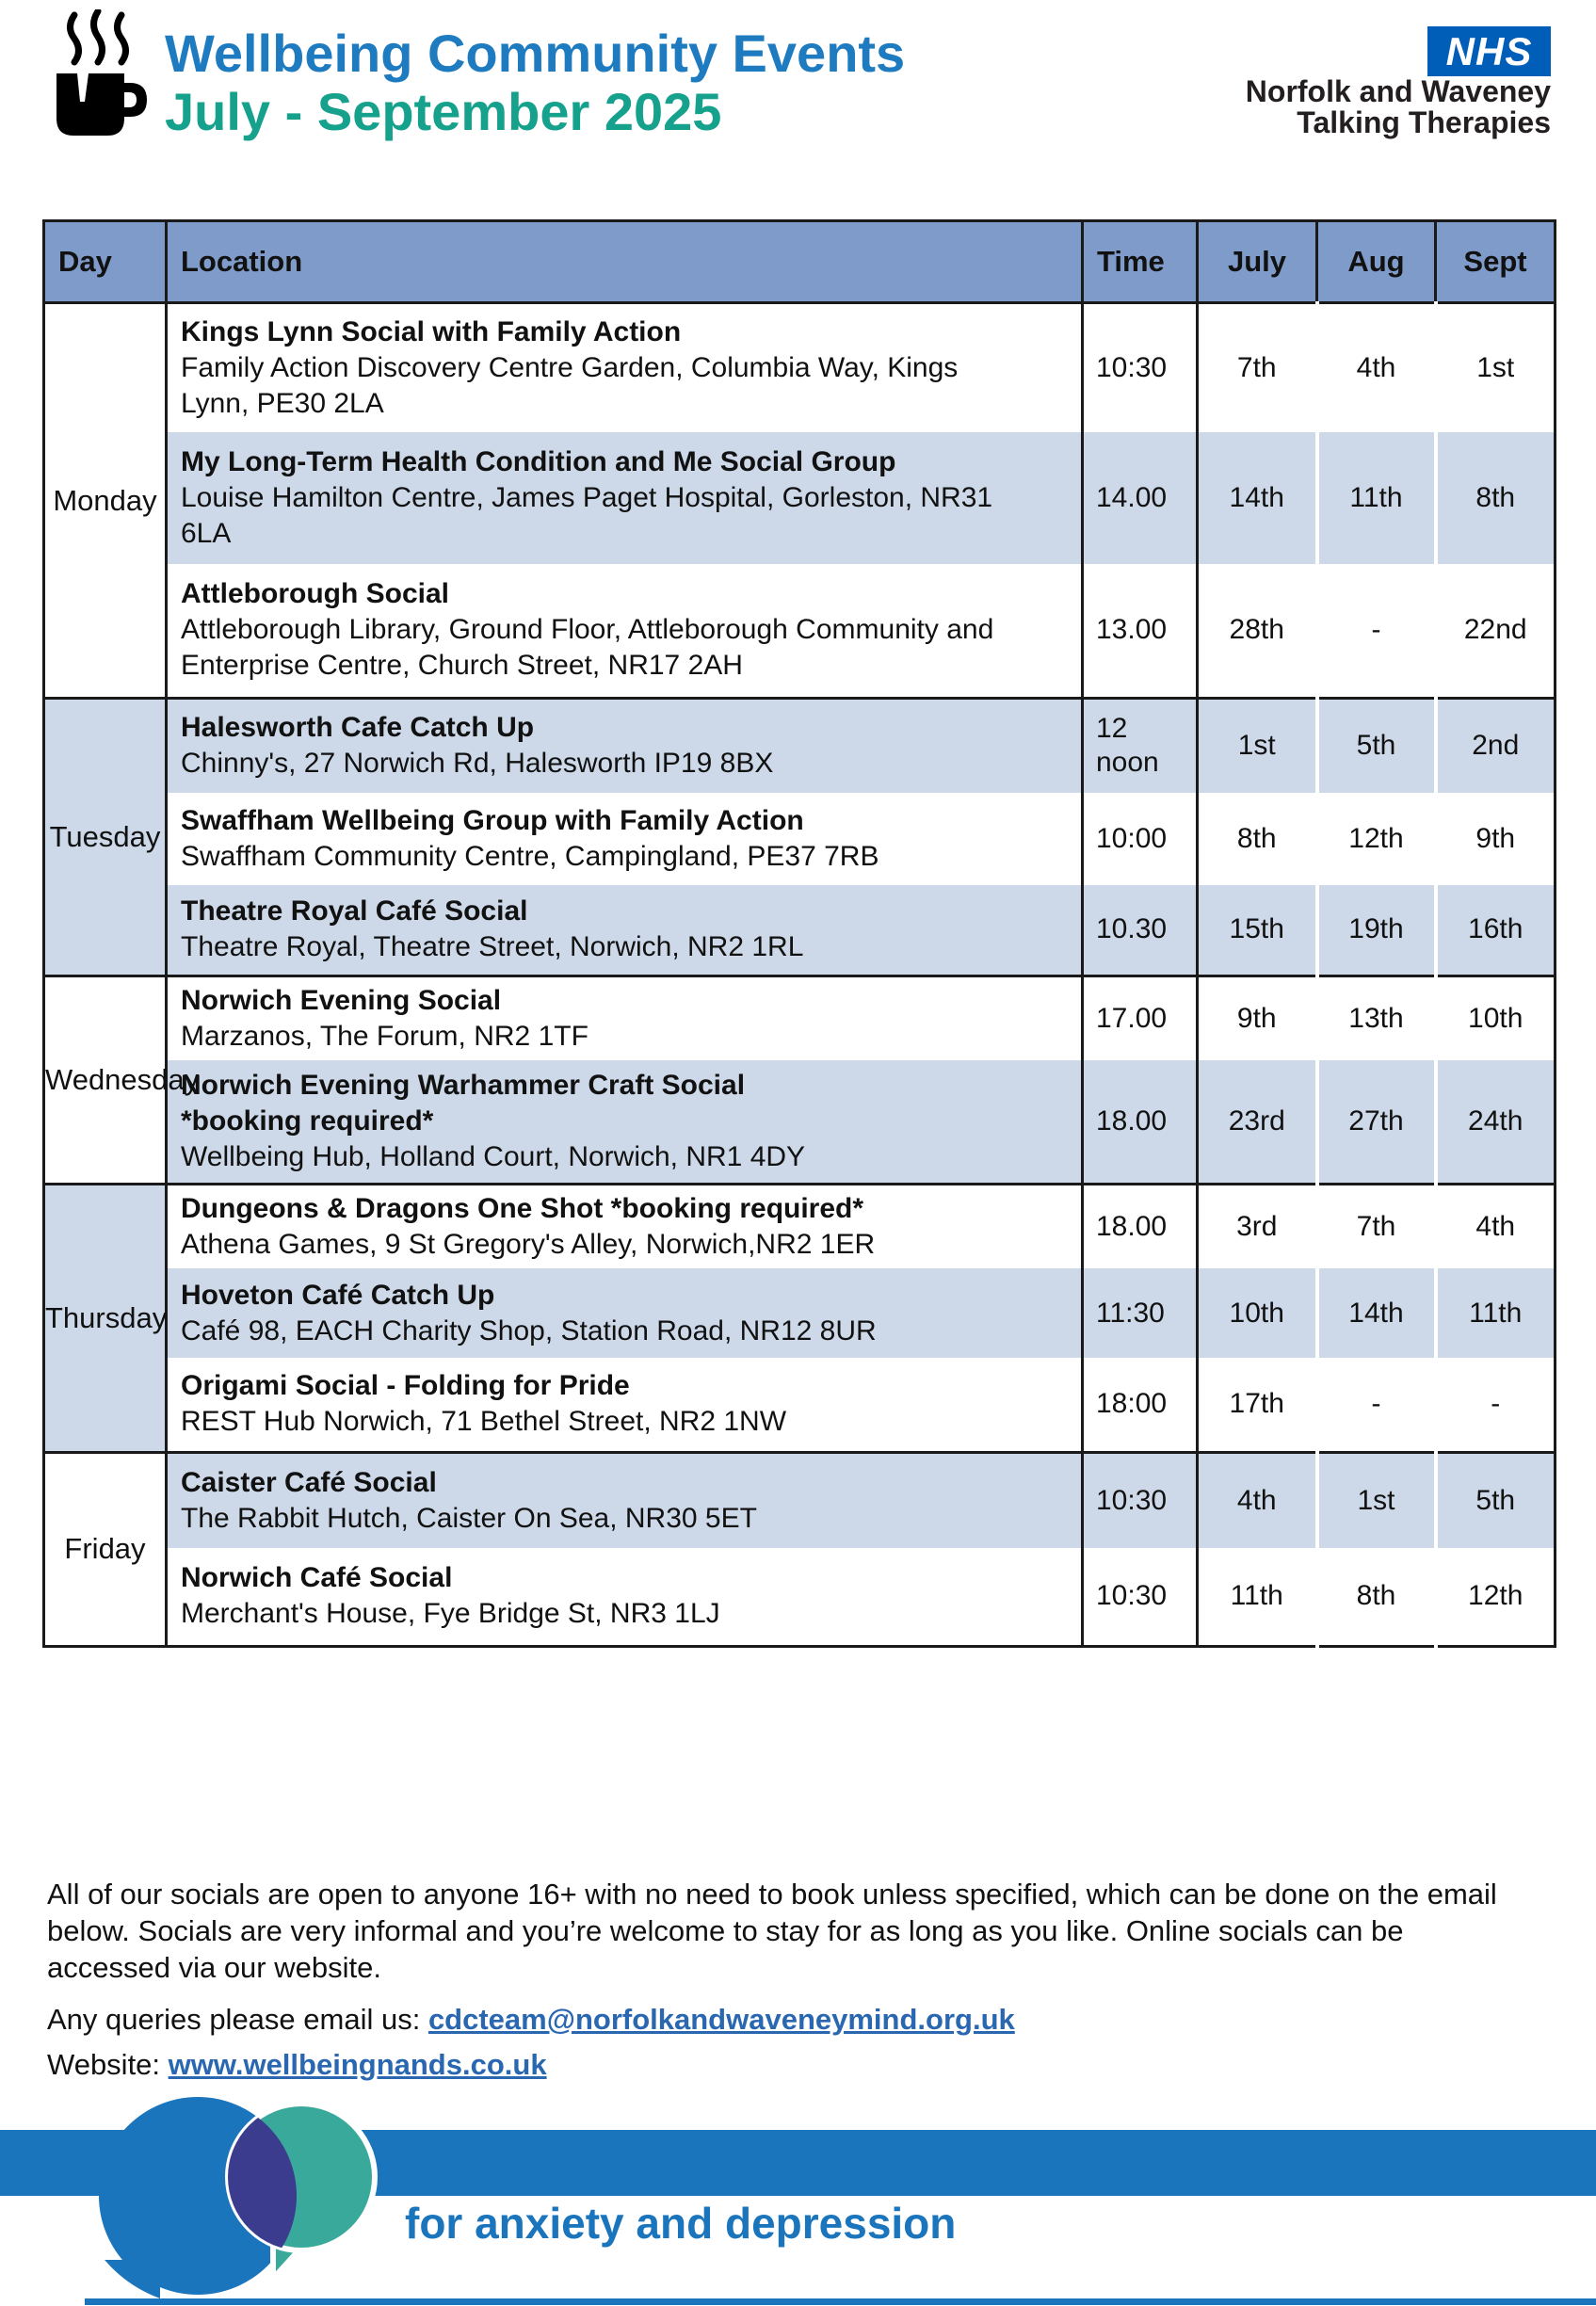 The width and height of the screenshot is (1596, 2306). What do you see at coordinates (431, 331) in the screenshot?
I see `event-title: Kings Lynn Social with Family Action` at bounding box center [431, 331].